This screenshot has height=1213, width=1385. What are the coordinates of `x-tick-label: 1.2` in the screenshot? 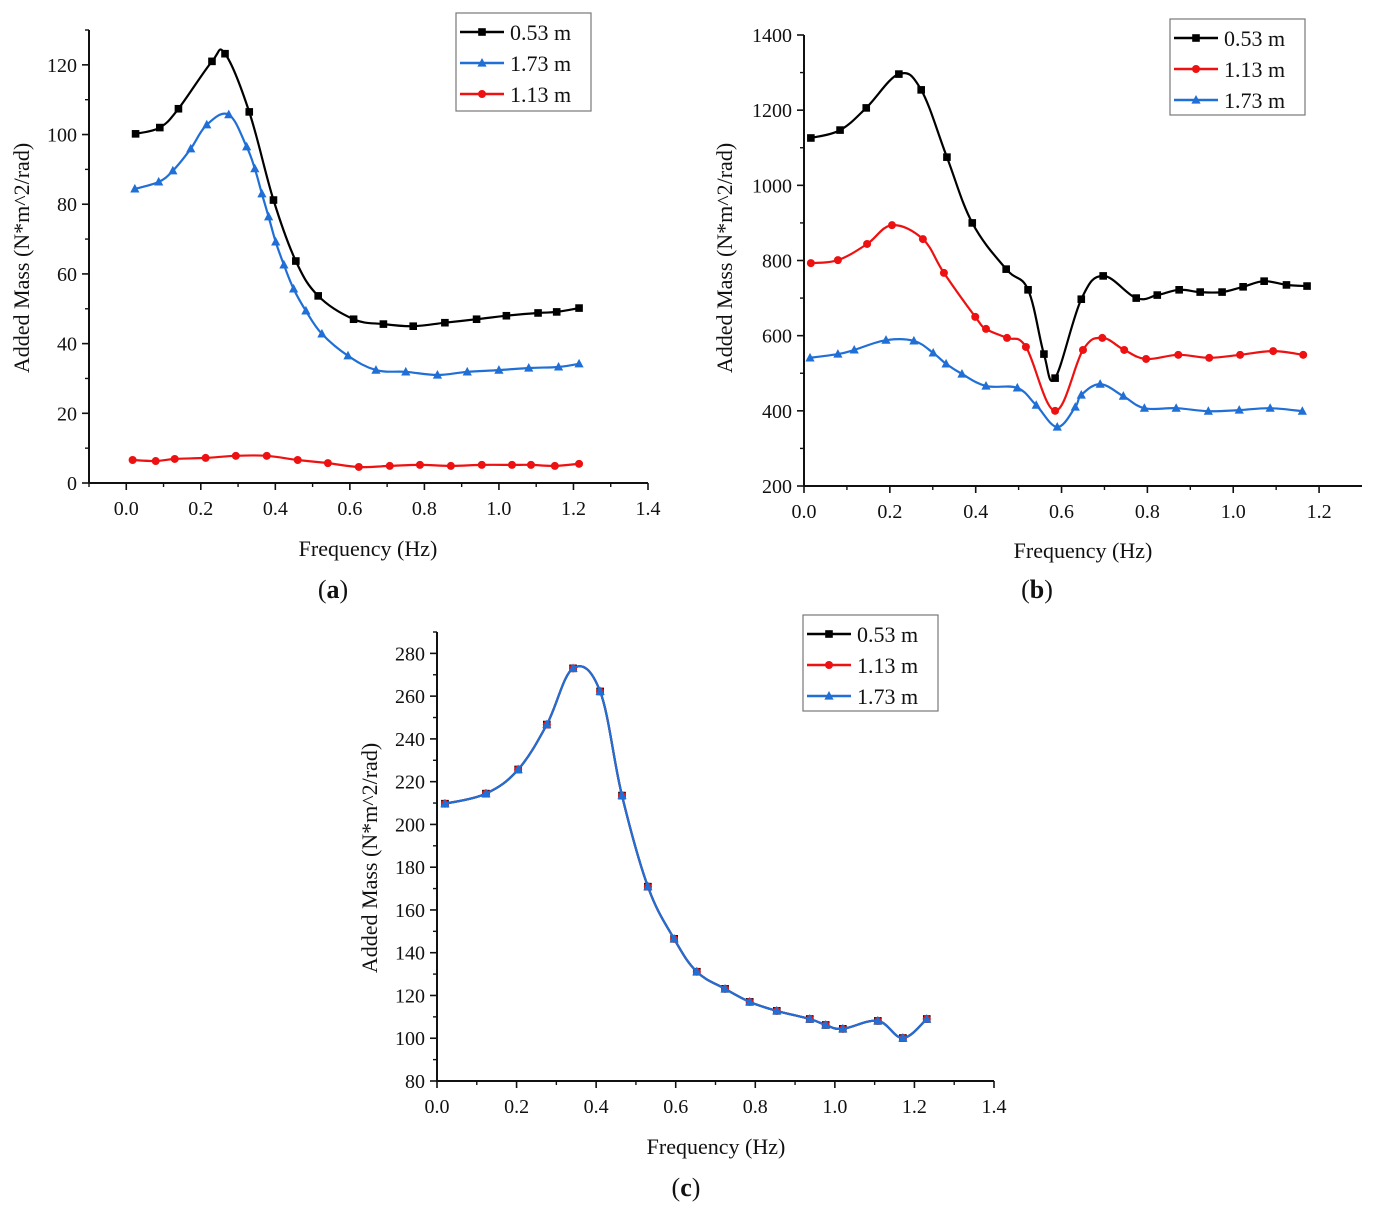 It's located at (914, 1107).